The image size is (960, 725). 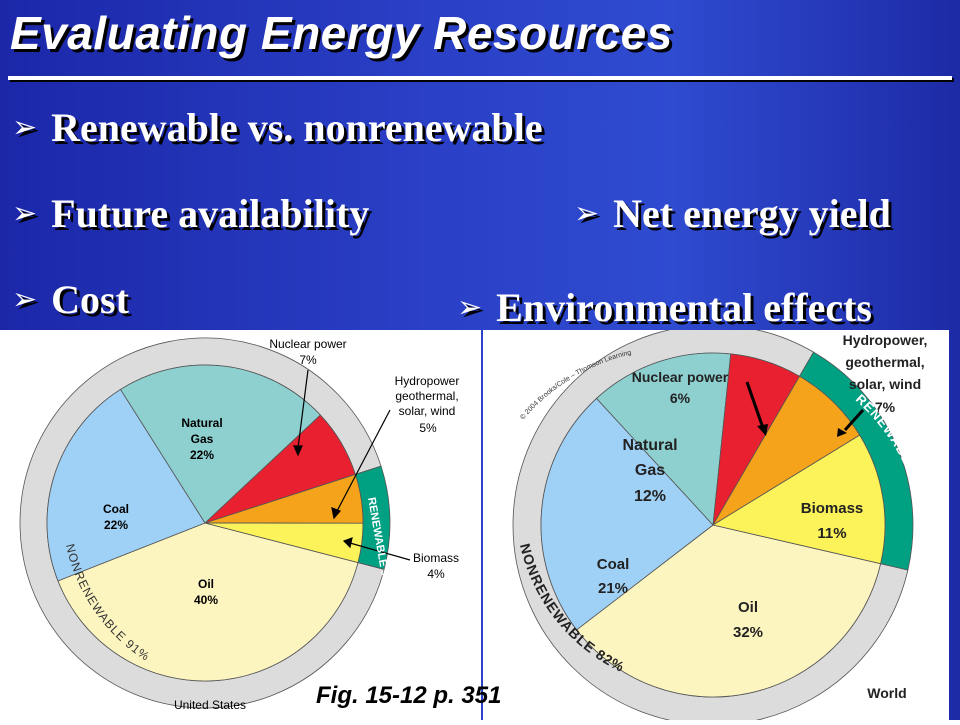 I want to click on figure-caption: Fig. 15-12 p. 351, so click(x=409, y=695).